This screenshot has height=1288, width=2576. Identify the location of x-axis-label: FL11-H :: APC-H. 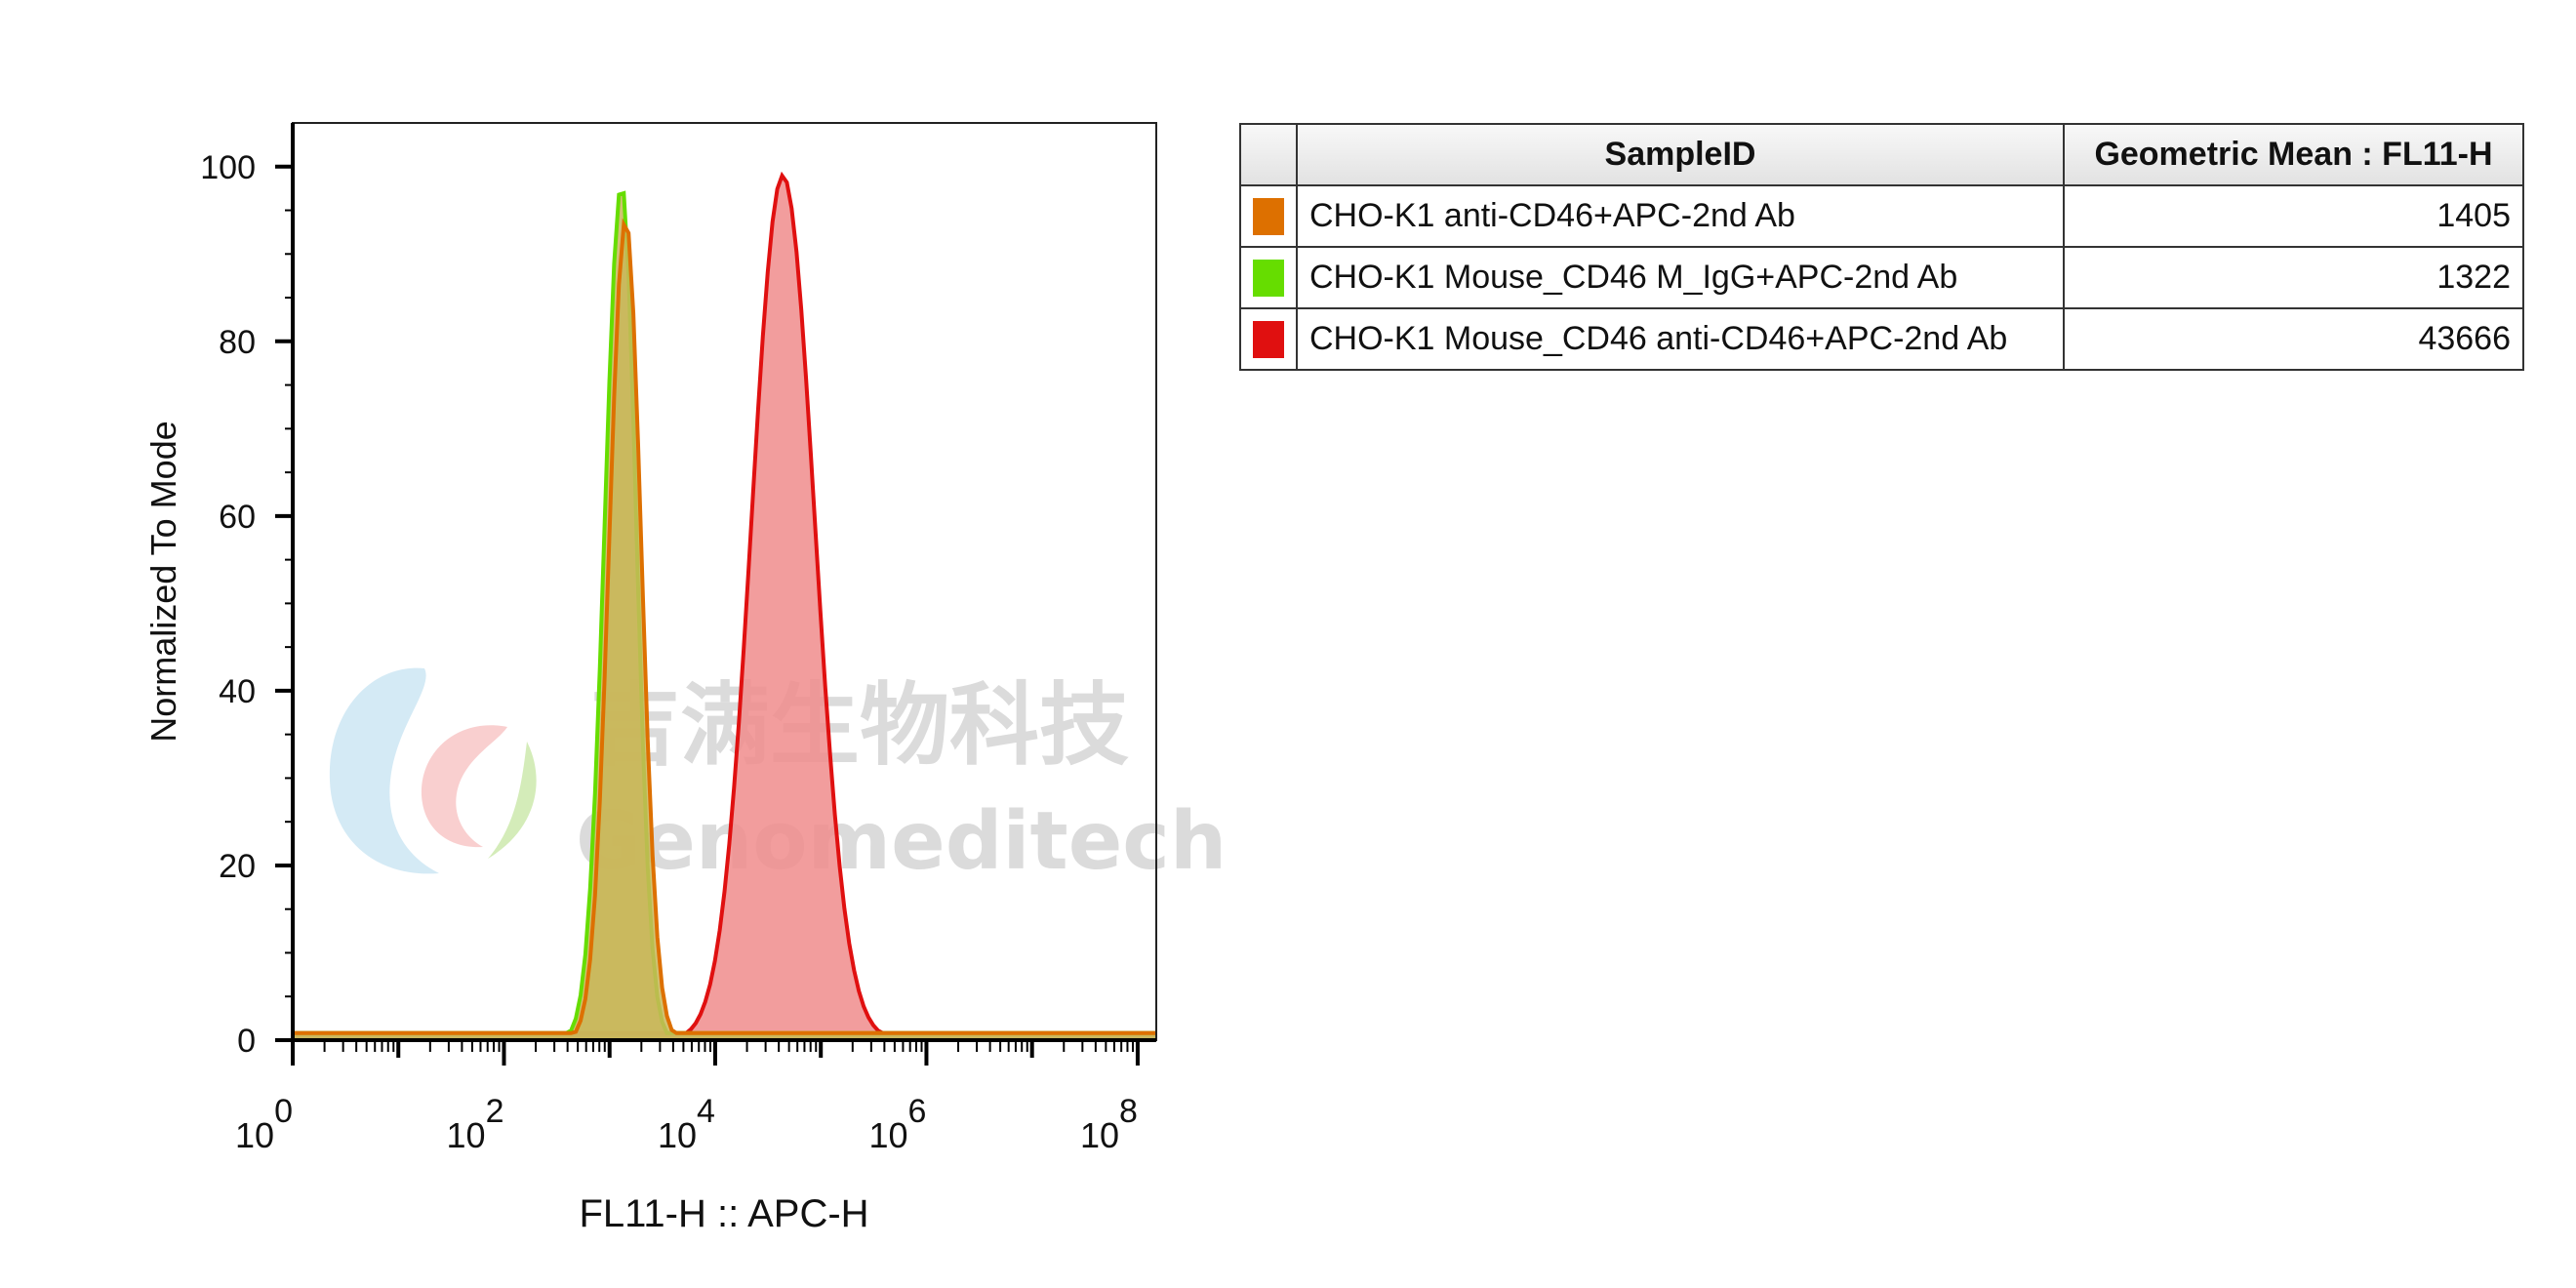
(723, 1213).